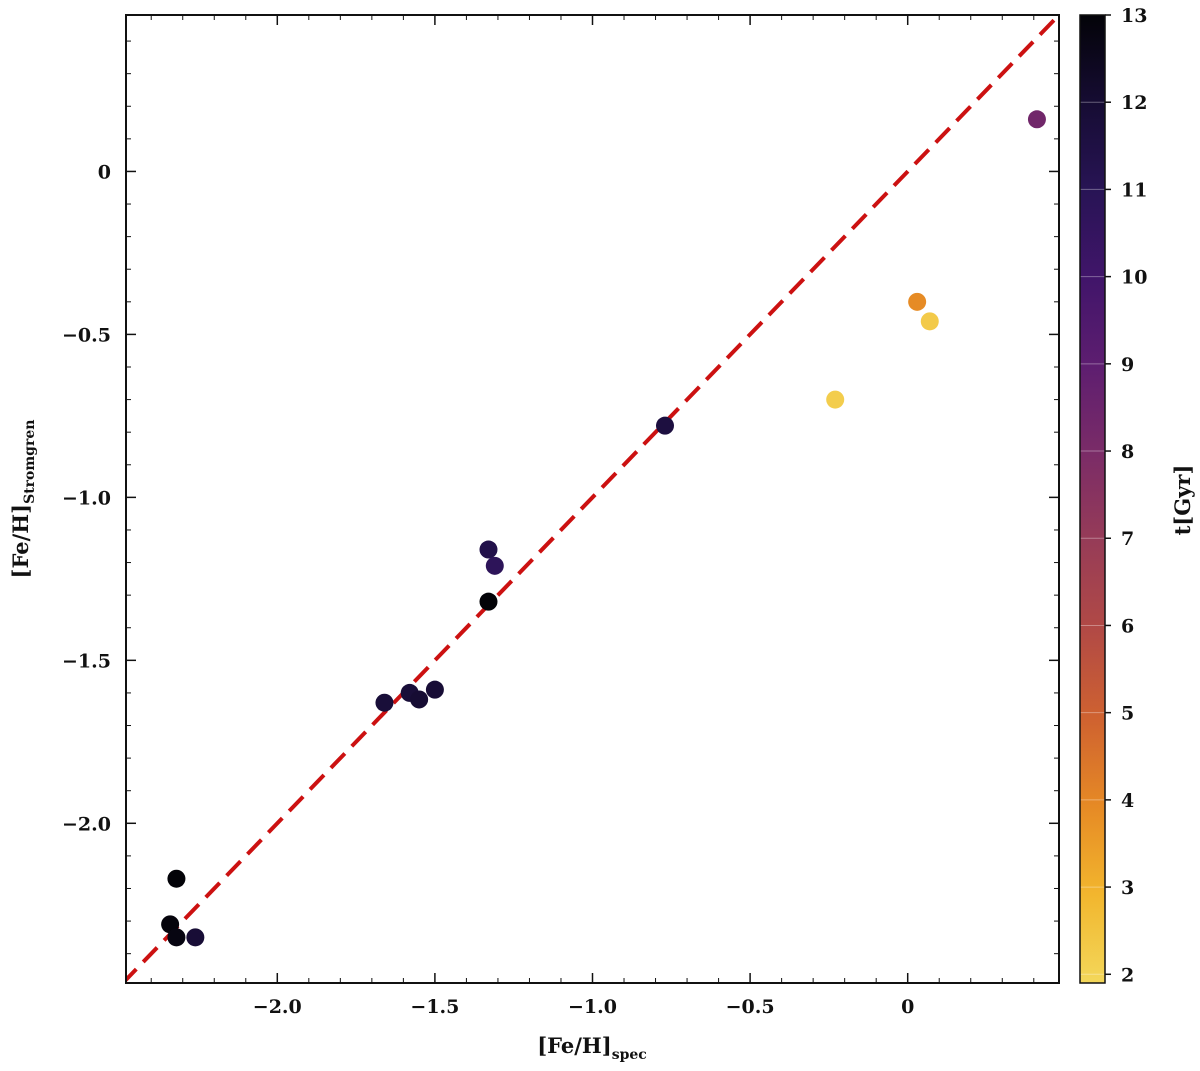 The image size is (1200, 1071). What do you see at coordinates (907, 1007) in the screenshot?
I see `x-tick-label: 0` at bounding box center [907, 1007].